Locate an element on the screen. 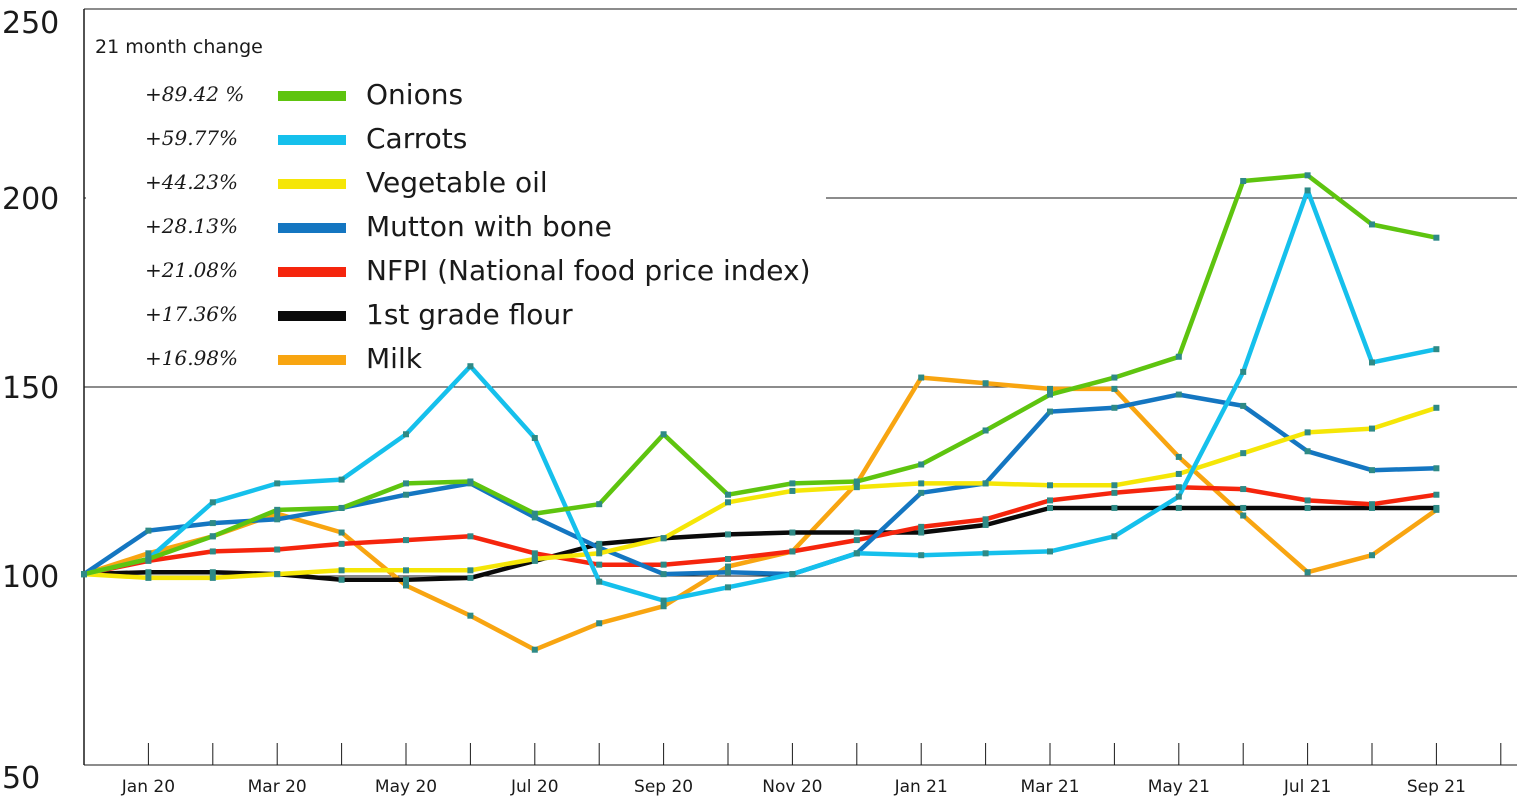  legend-series-label: Vegetable oil is located at coordinates (457, 182).